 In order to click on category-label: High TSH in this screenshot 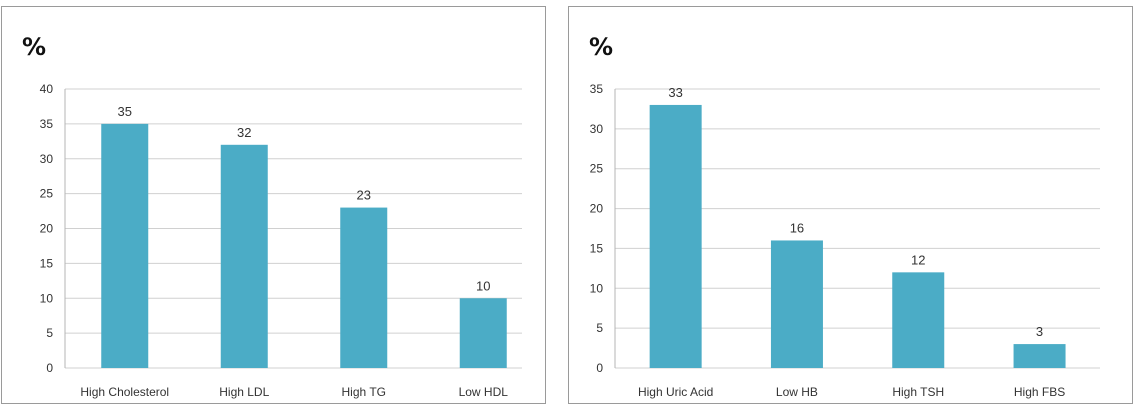, I will do `click(918, 392)`.